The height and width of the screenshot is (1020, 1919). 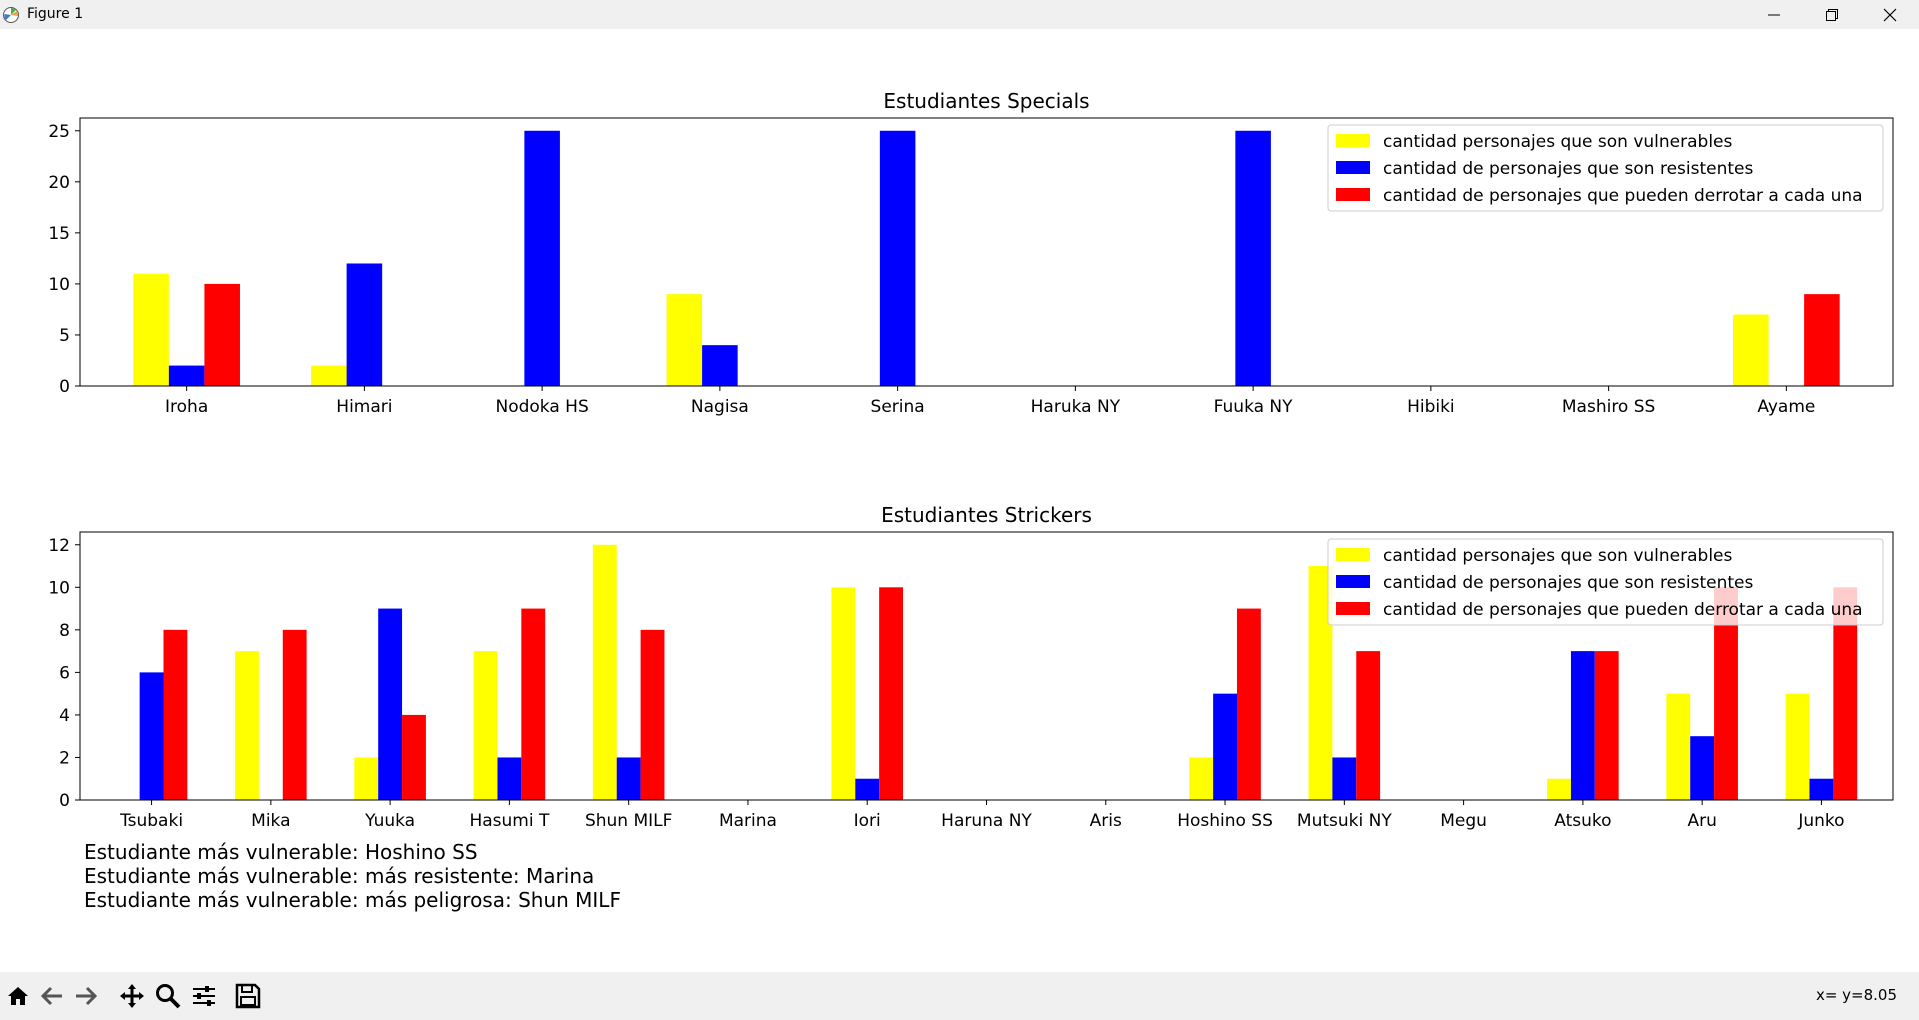 What do you see at coordinates (64, 336) in the screenshot?
I see `specials-ytick-label: 5` at bounding box center [64, 336].